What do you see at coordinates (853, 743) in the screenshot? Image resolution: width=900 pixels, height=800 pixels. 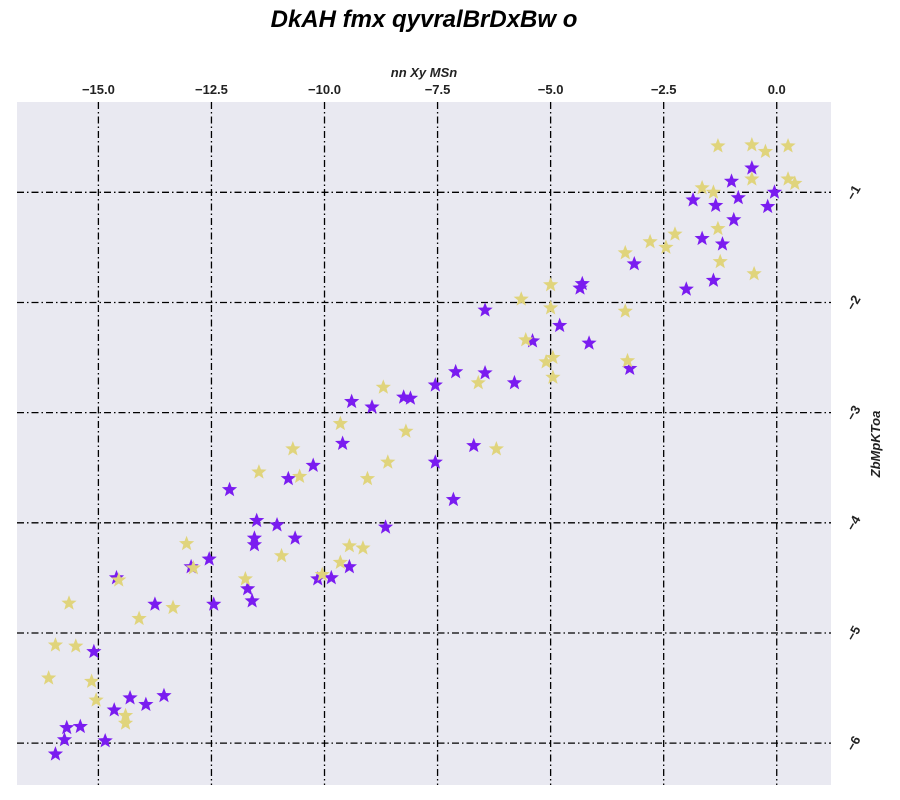 I see `y-tick-label: −6` at bounding box center [853, 743].